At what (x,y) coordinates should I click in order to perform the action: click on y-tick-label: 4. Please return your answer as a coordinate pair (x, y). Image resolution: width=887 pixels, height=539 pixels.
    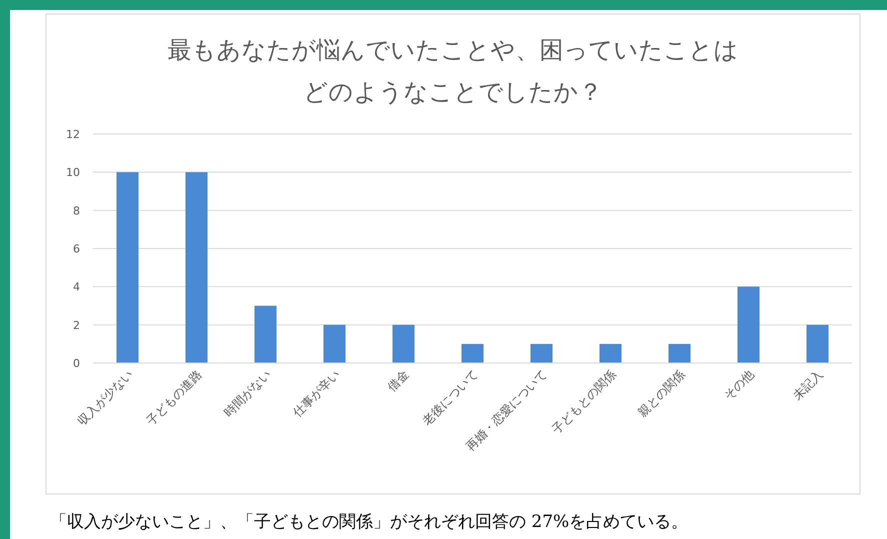
    Looking at the image, I should click on (76, 287).